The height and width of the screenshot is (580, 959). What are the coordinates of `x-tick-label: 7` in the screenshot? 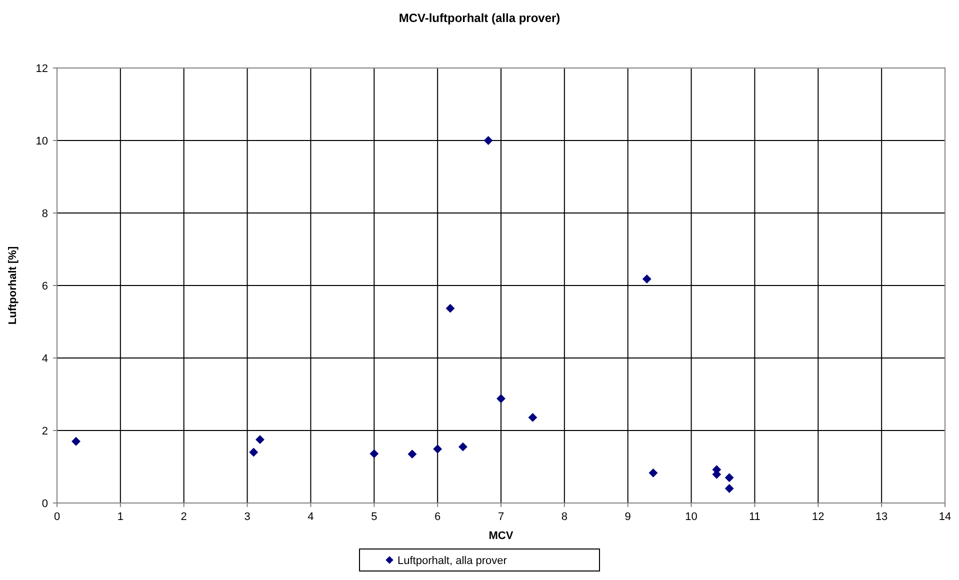 It's located at (501, 517).